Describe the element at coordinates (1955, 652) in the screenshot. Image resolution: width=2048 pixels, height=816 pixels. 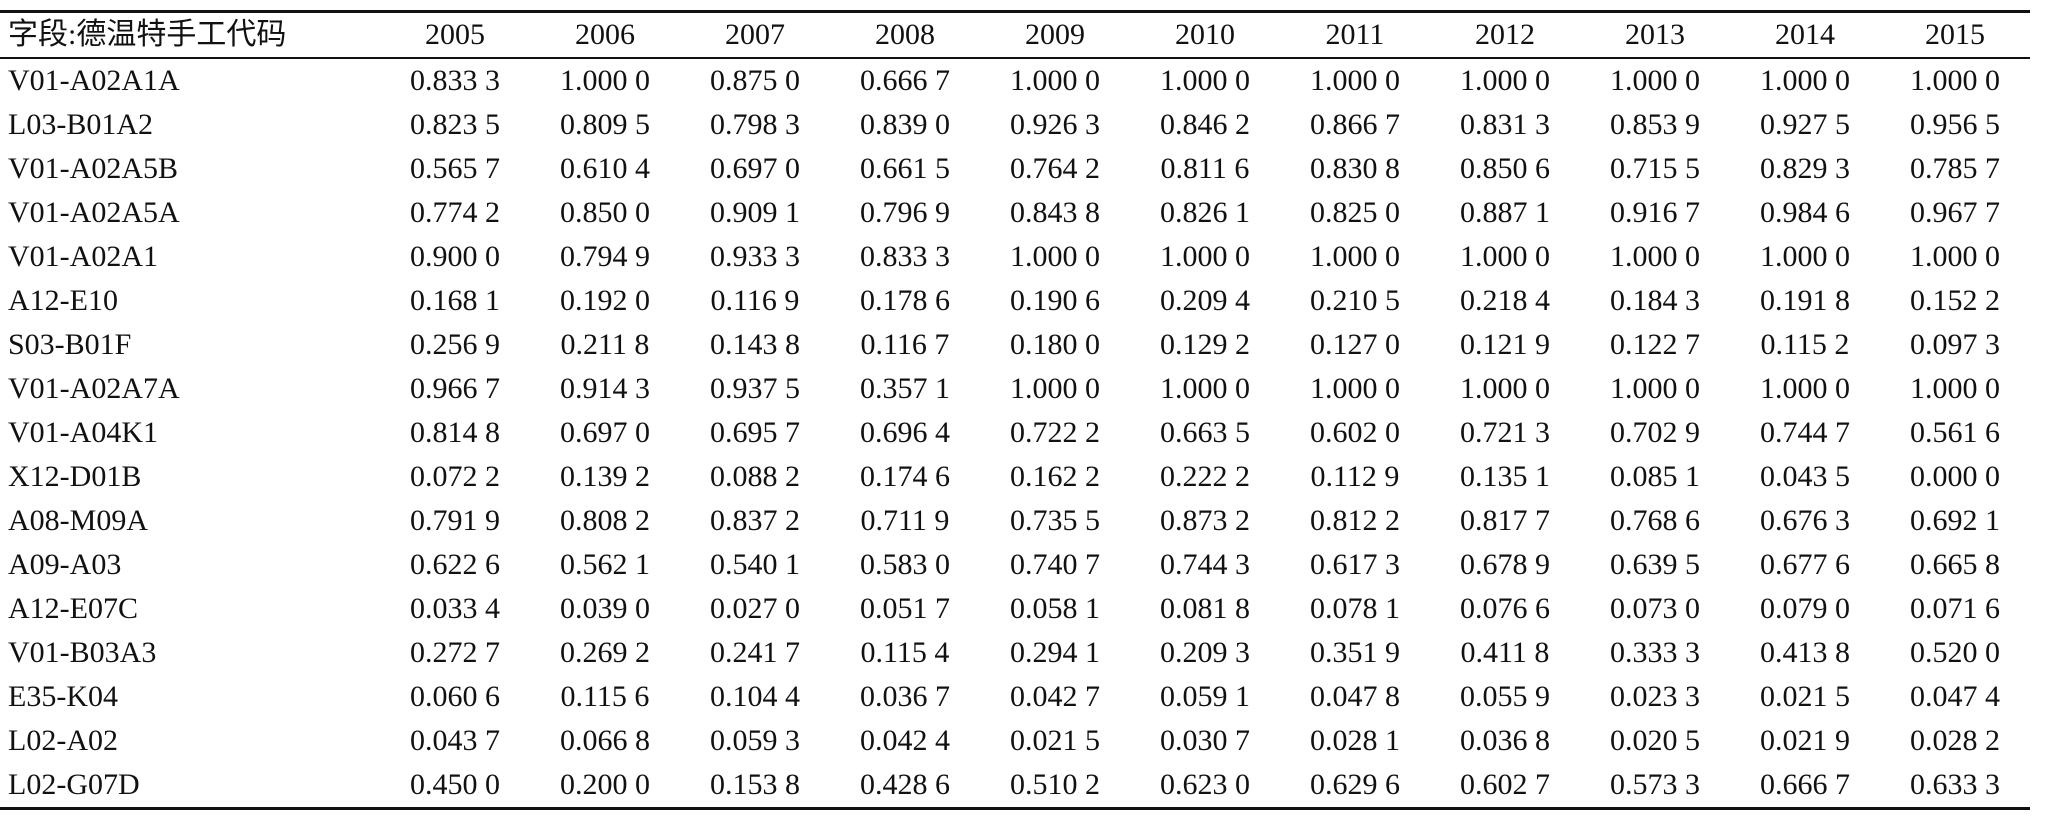
I see `value-cell: 0.520 0` at that location.